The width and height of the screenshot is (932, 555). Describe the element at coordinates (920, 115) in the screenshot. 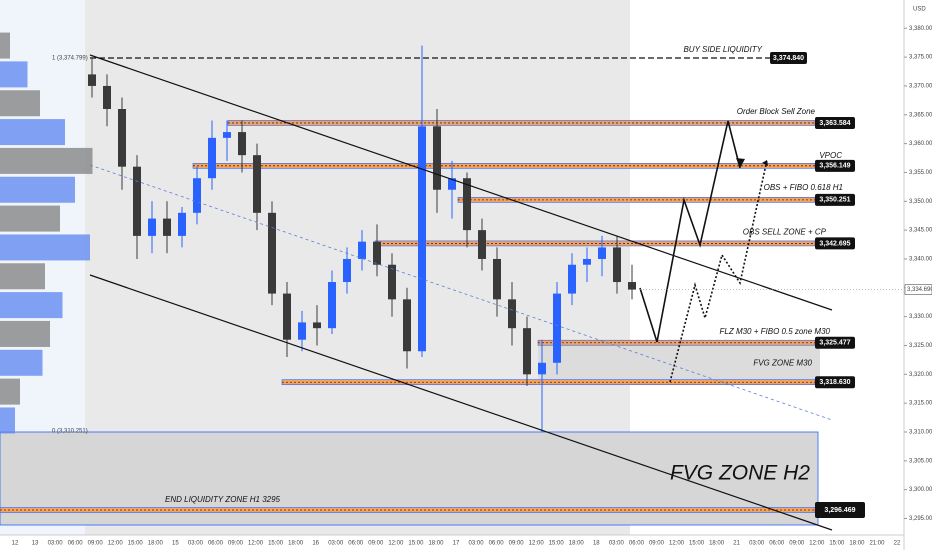

I see `y-tick-label: 3,365.000` at that location.